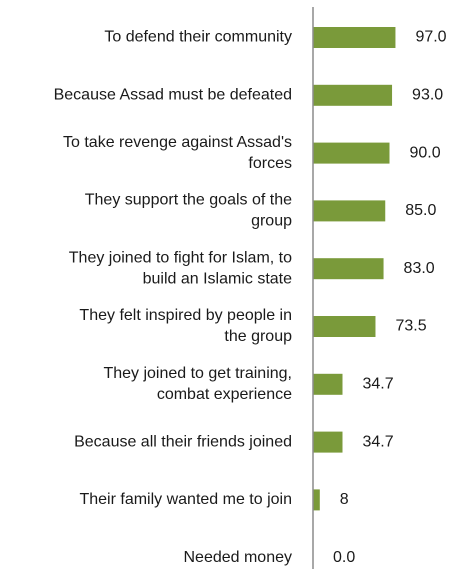 The image size is (457, 569). I want to click on category-label: They felt inspired by people in the group, so click(185, 326).